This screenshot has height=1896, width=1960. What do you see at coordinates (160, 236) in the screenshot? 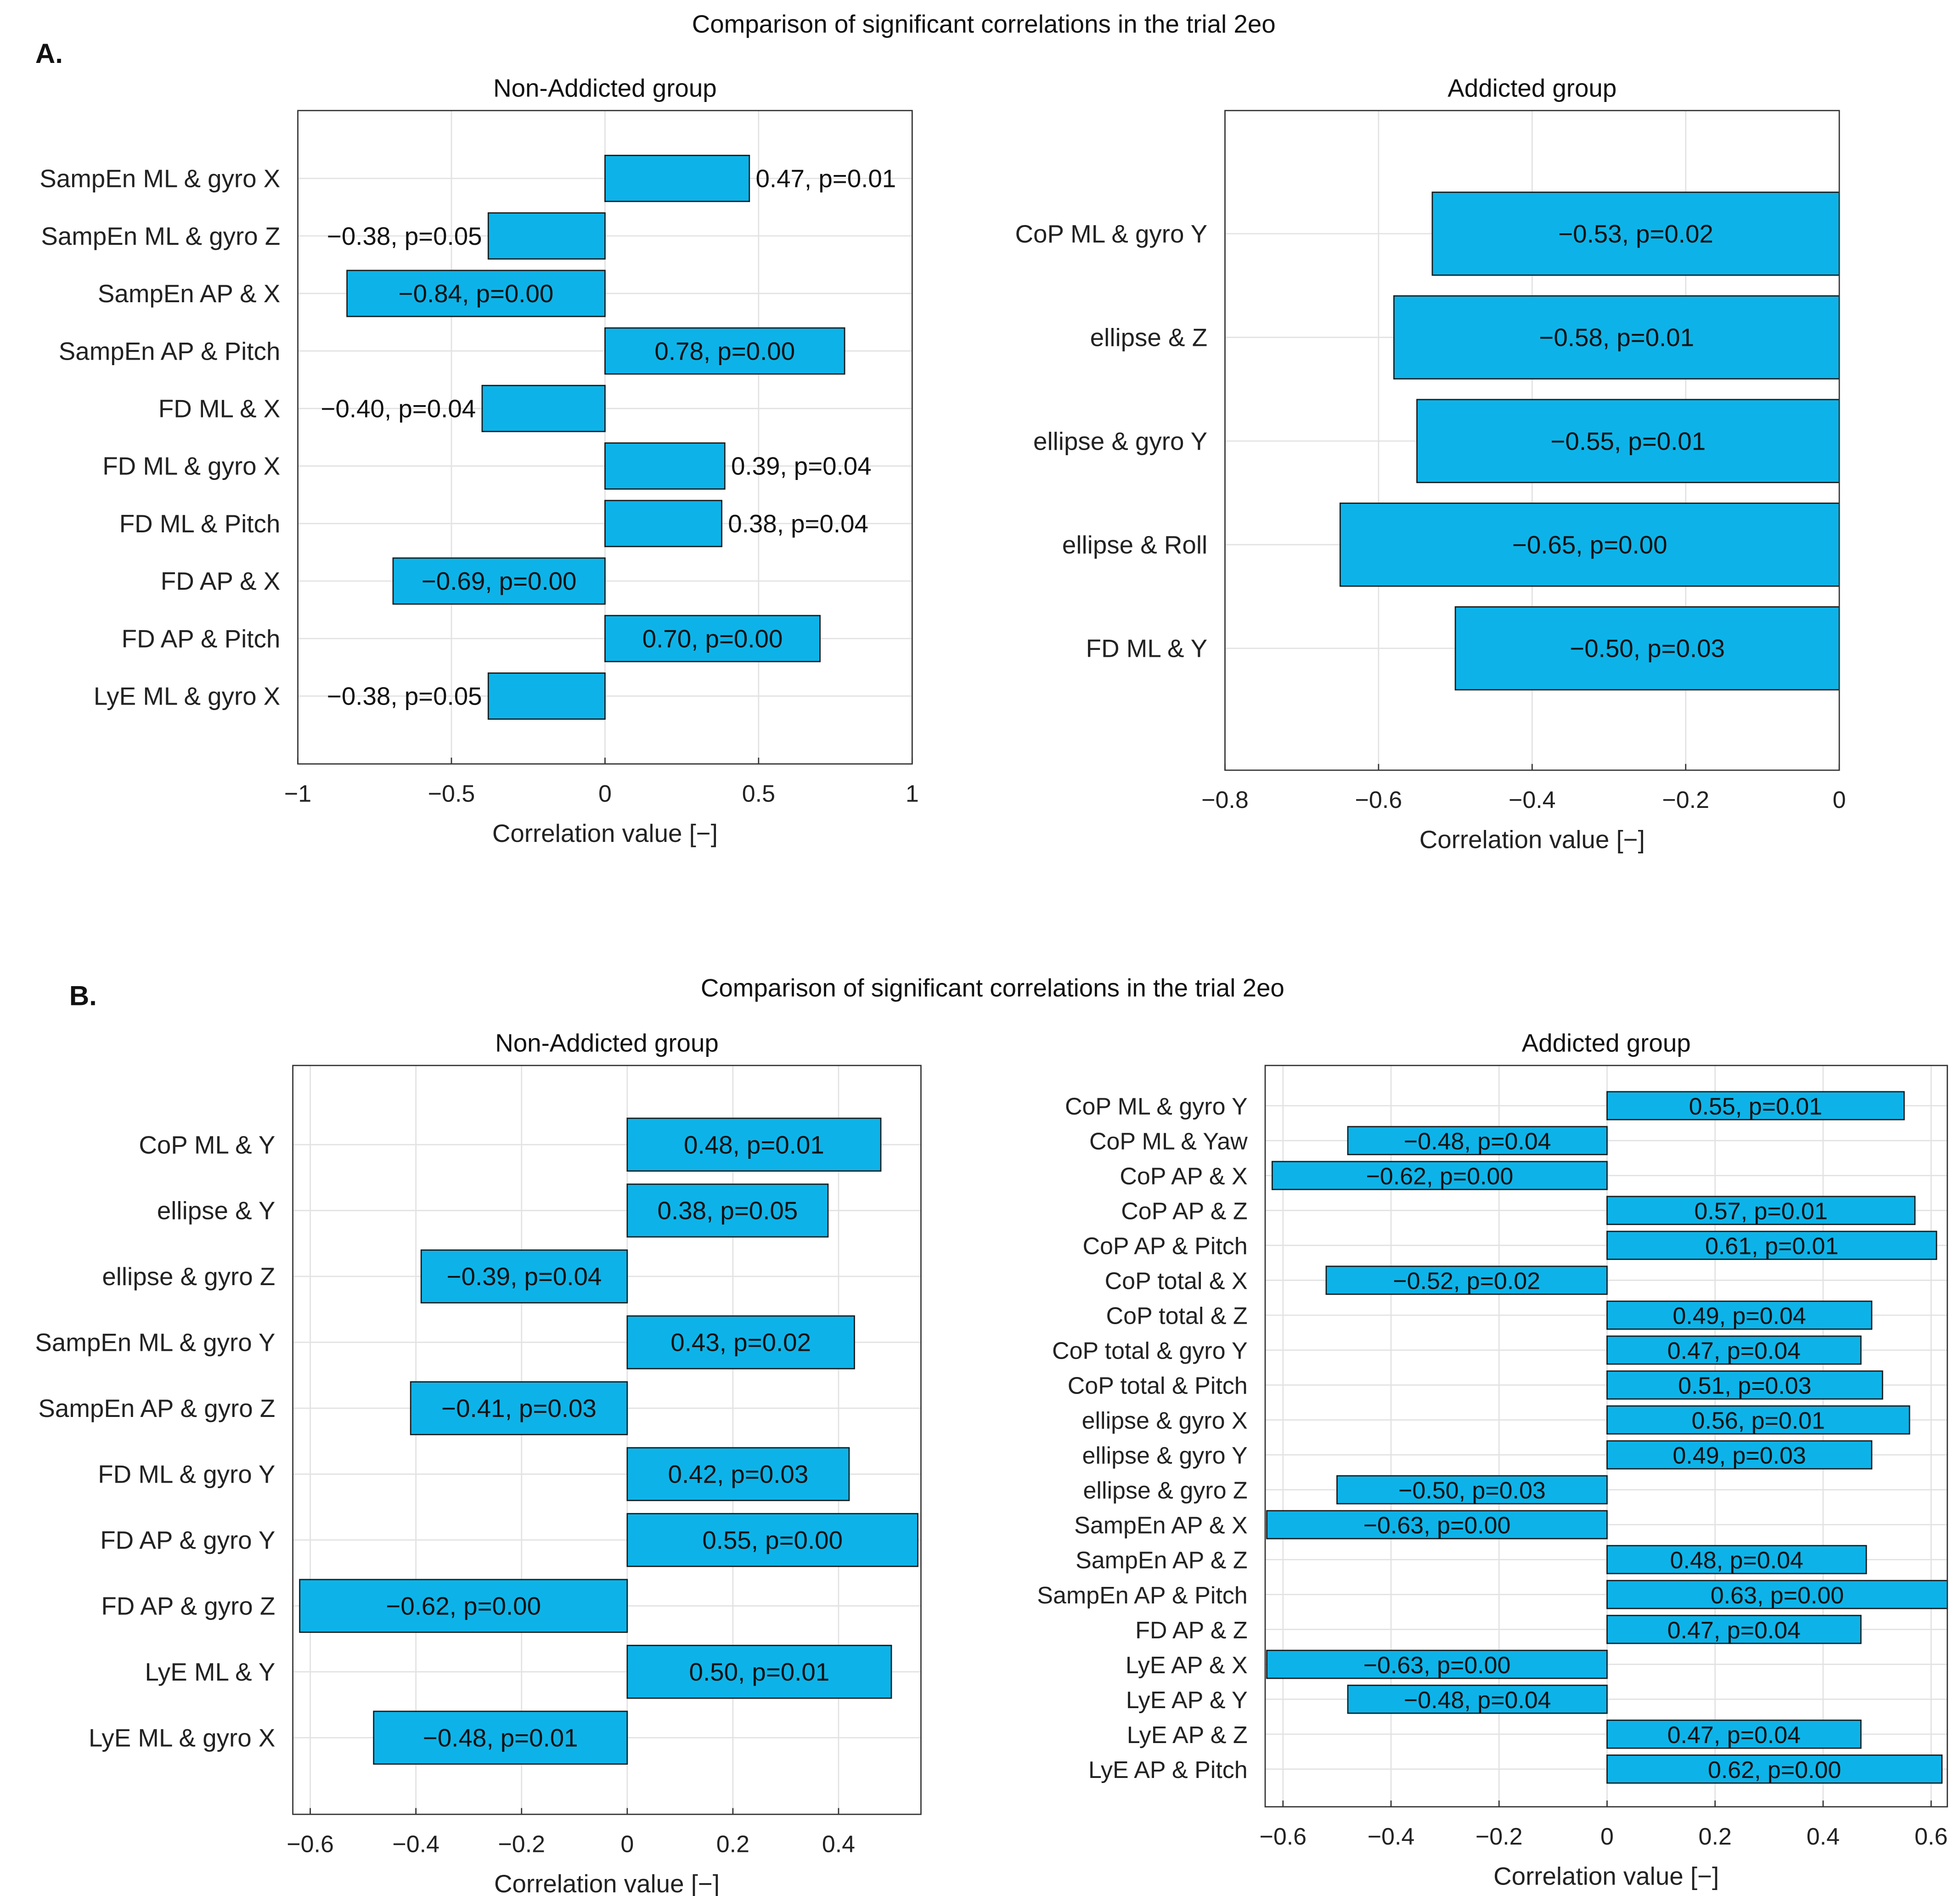
I see `category-label: SampEn ML & gyro Z` at bounding box center [160, 236].